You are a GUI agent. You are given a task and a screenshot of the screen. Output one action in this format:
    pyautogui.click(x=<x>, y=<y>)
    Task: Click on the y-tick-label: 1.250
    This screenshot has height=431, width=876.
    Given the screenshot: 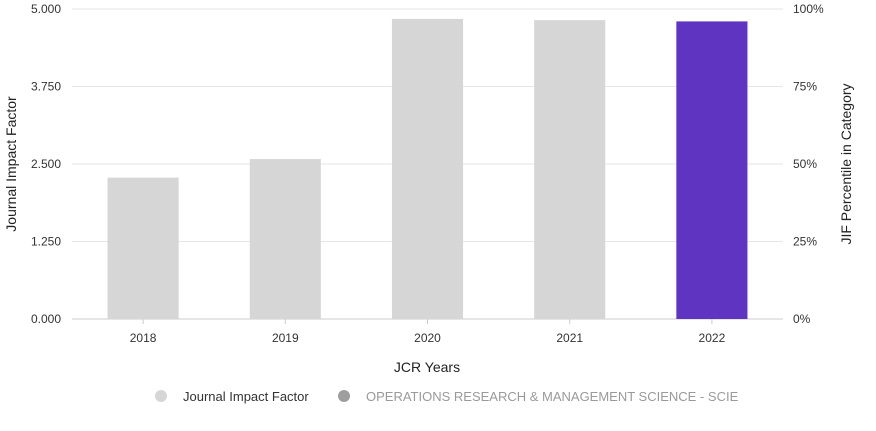 What is the action you would take?
    pyautogui.click(x=46, y=242)
    